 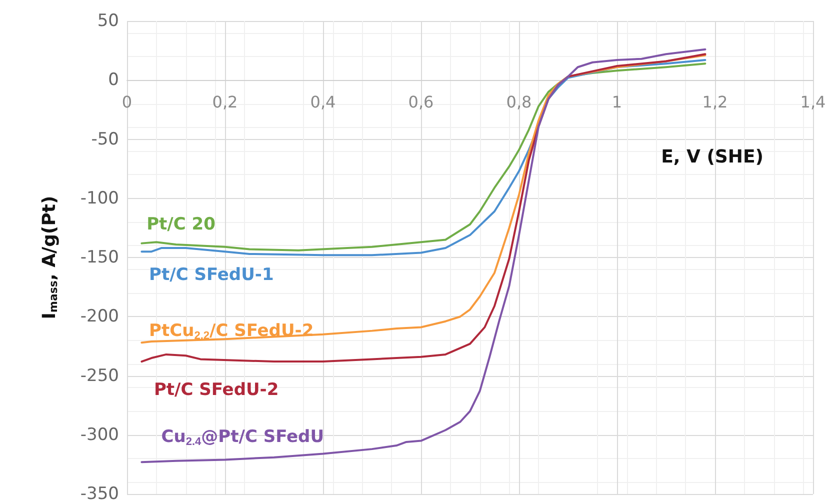 What do you see at coordinates (712, 157) in the screenshot?
I see `x-axis-title: E, V (SHE)` at bounding box center [712, 157].